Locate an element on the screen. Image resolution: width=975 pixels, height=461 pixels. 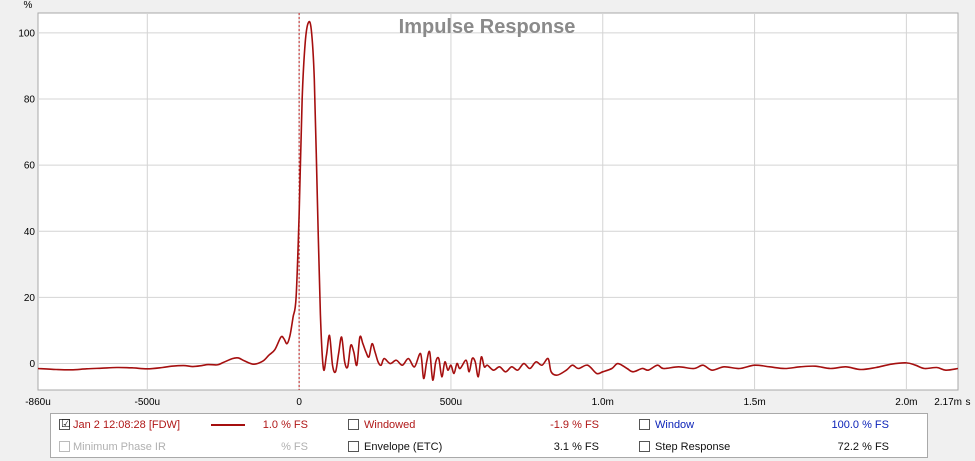
step-response-checkbox is located at coordinates (644, 446).